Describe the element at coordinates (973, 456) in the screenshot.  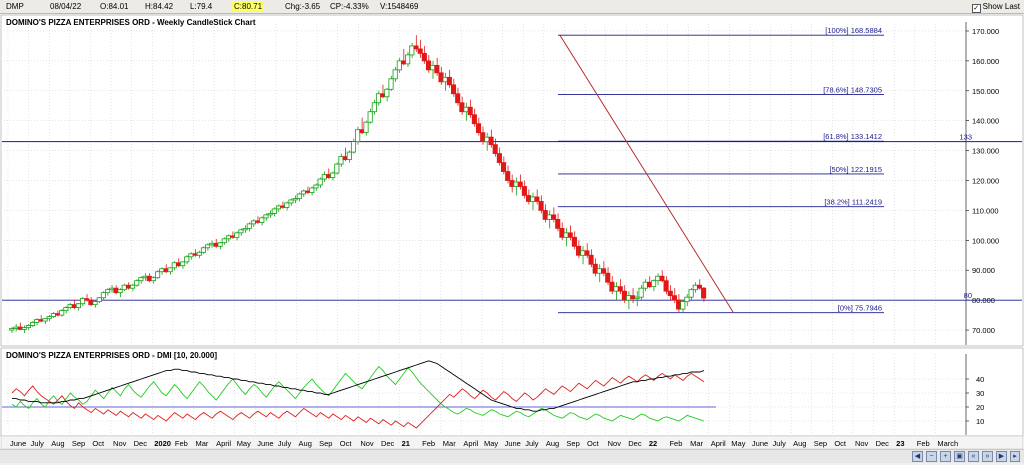
I see `page-left-icon: «` at that location.